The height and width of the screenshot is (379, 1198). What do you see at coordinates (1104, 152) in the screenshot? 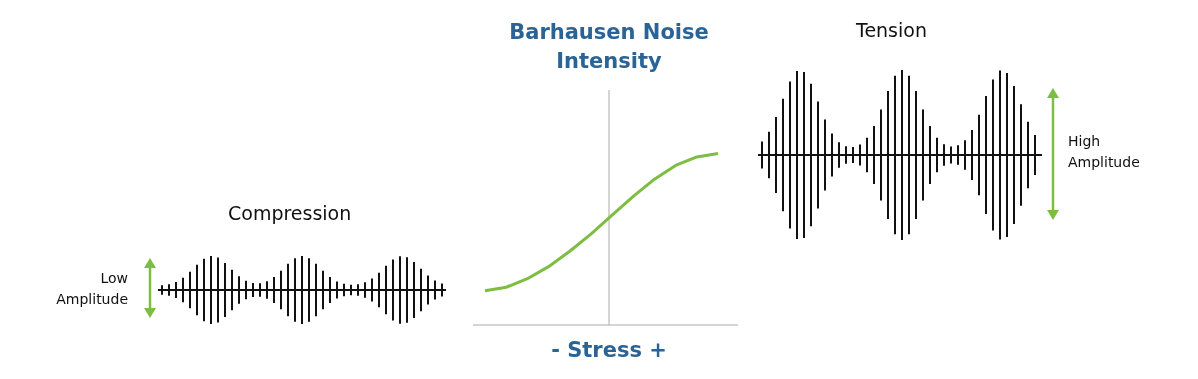
I see `text: High Amplitude` at bounding box center [1104, 152].